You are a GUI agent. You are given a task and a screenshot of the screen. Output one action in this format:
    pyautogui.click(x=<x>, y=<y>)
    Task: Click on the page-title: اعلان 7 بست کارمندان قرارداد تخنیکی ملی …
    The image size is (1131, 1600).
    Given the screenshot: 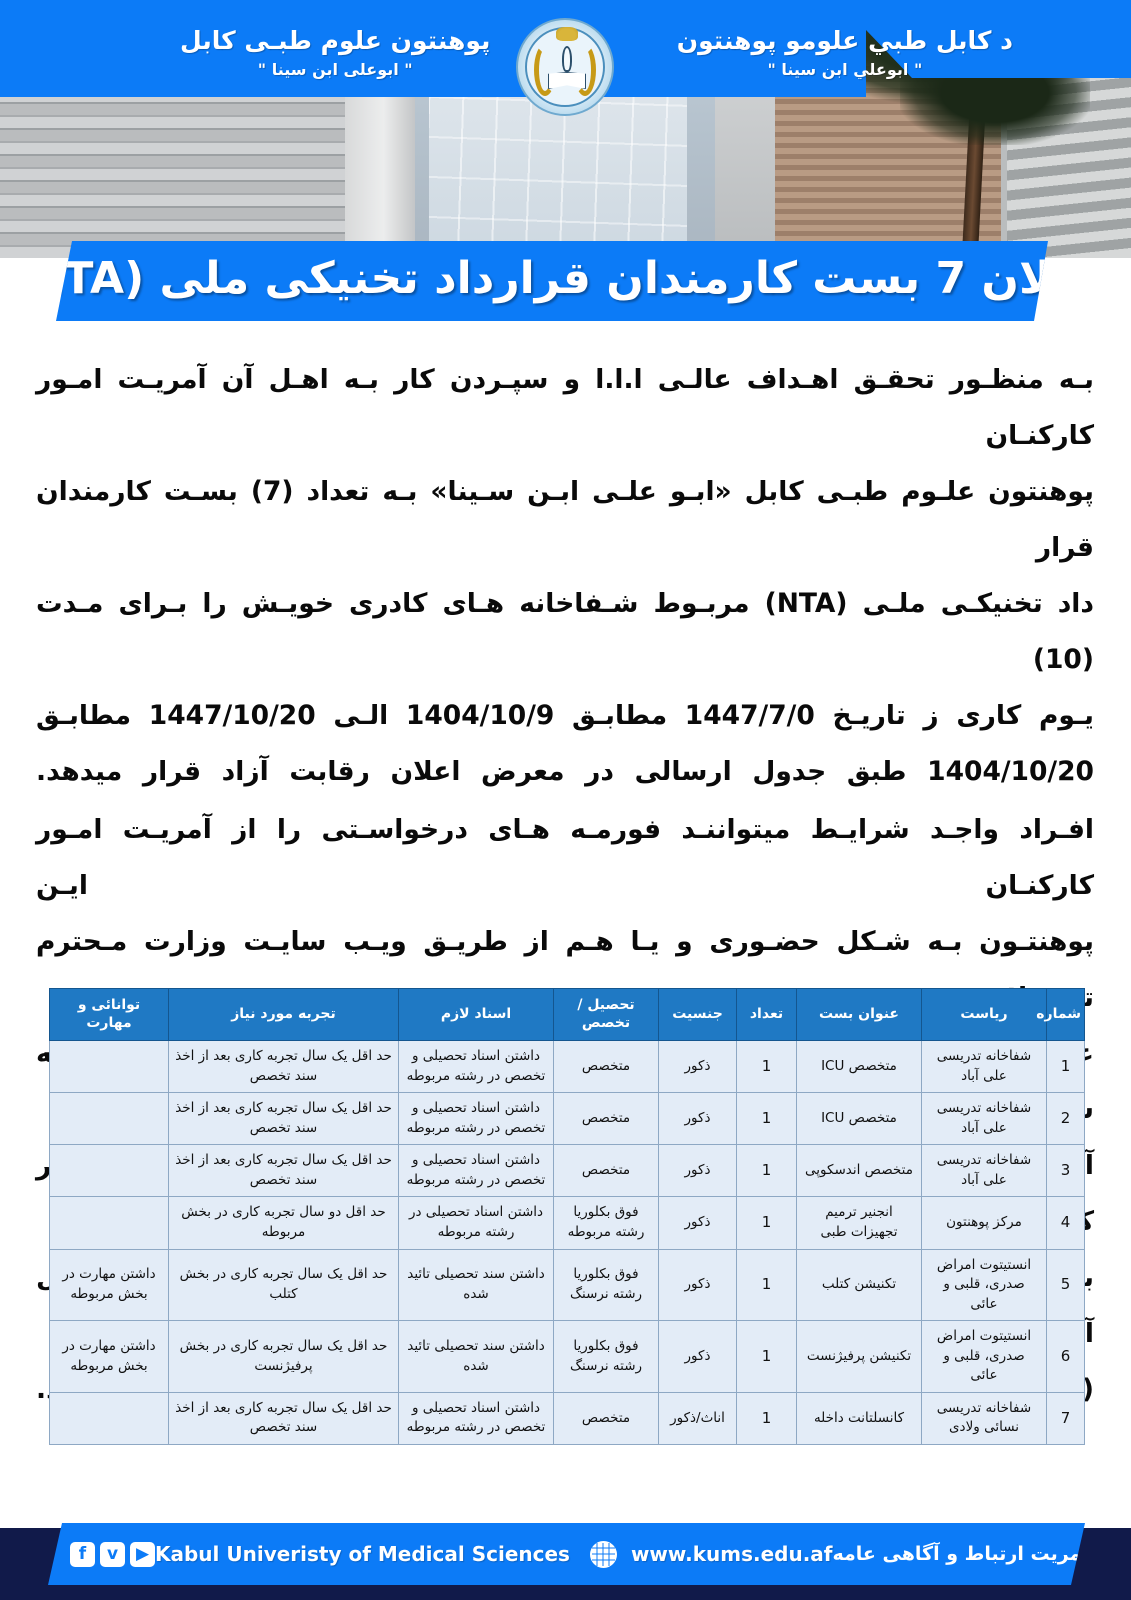 What is the action you would take?
    pyautogui.click(x=552, y=278)
    